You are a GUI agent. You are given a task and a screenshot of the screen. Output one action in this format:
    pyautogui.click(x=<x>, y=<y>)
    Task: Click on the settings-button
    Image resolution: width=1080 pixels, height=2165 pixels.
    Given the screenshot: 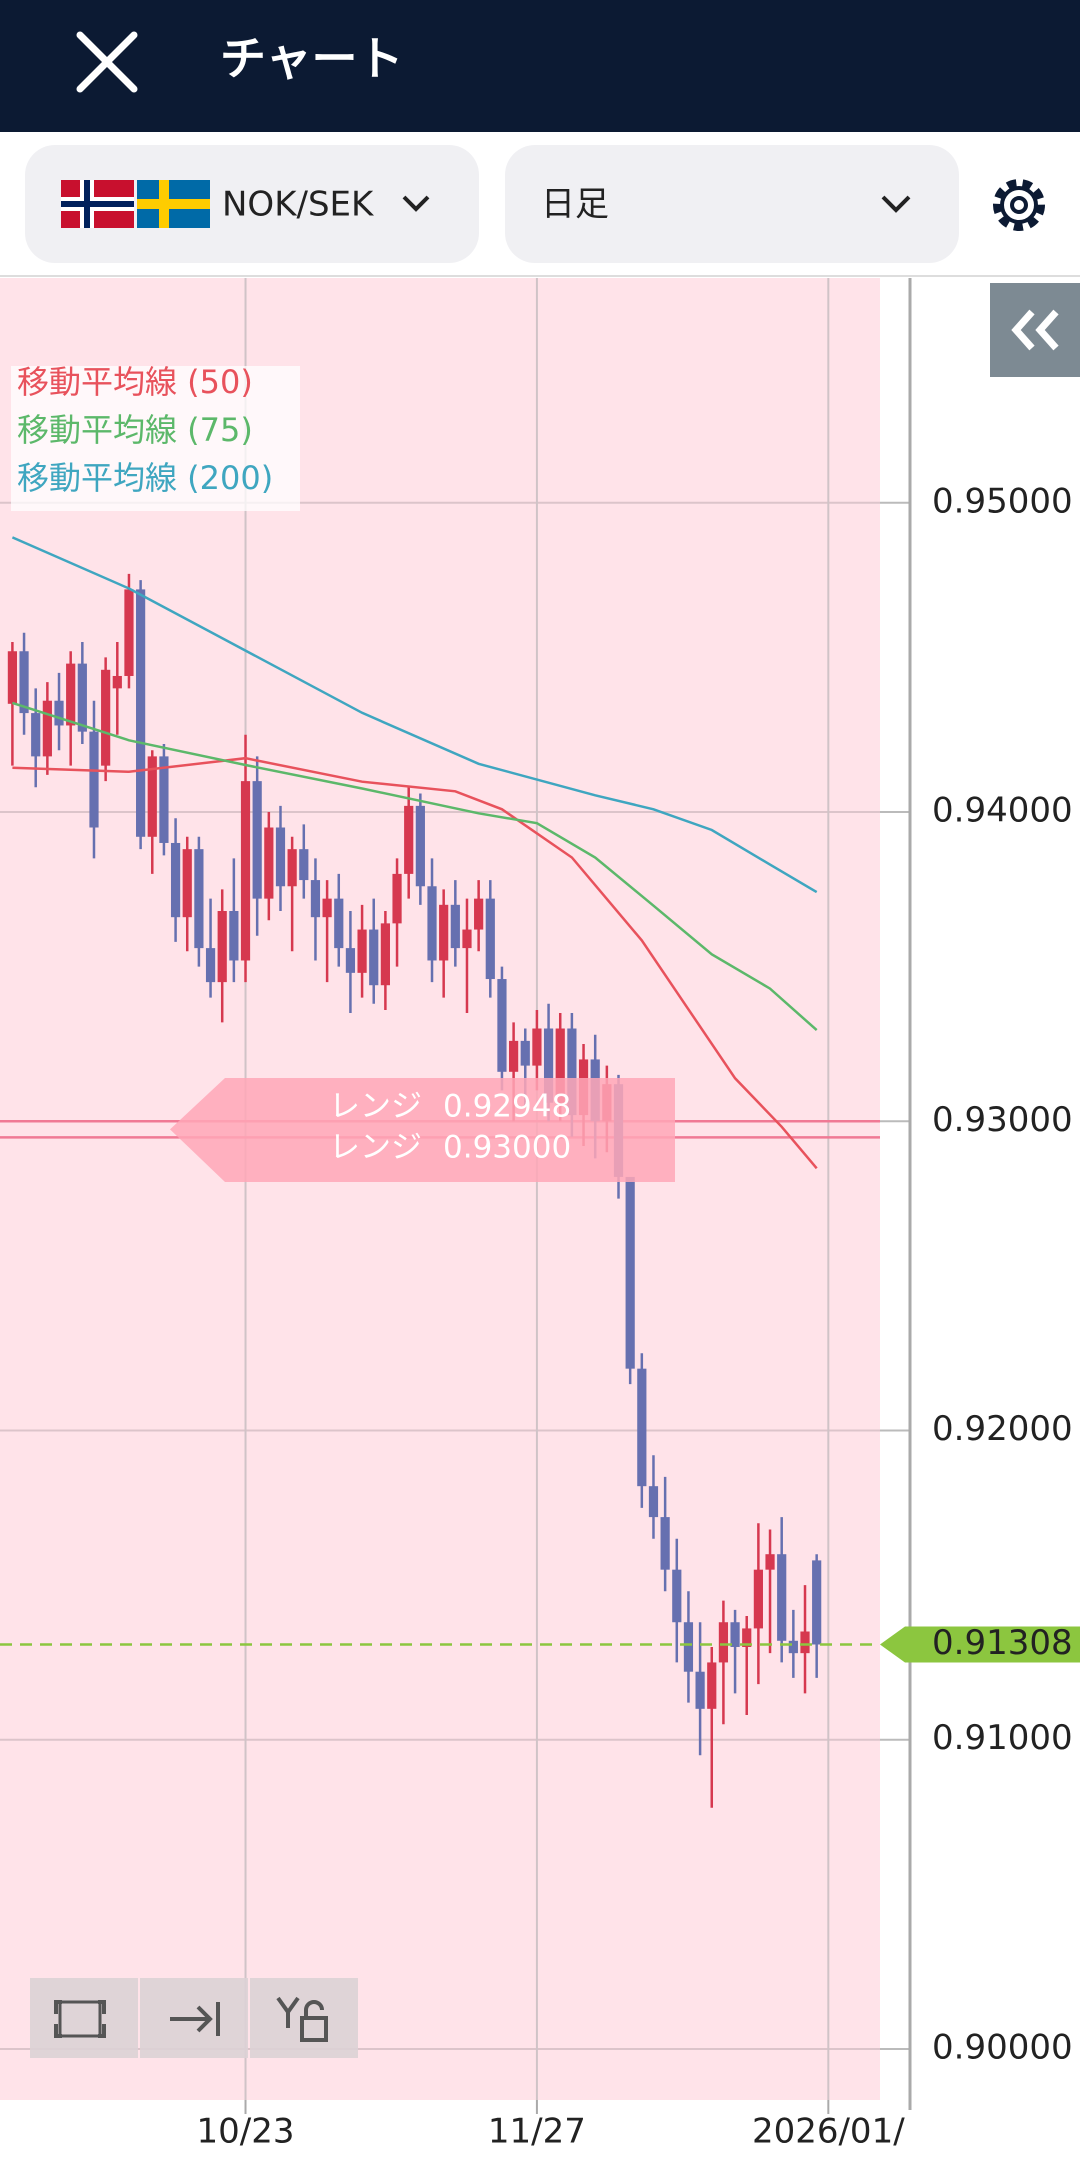 What is the action you would take?
    pyautogui.click(x=1019, y=205)
    